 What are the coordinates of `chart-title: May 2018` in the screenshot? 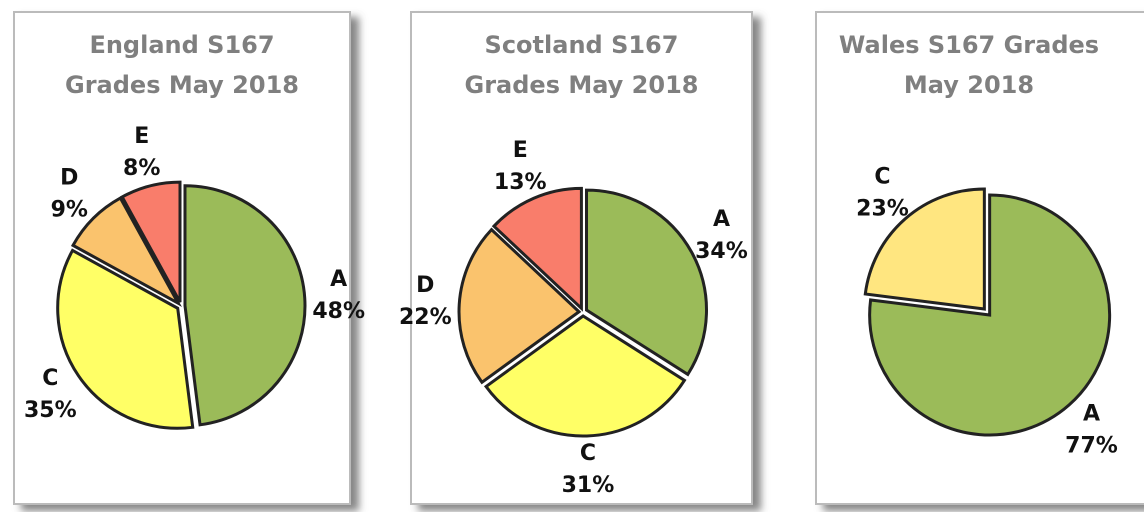 It's located at (969, 85).